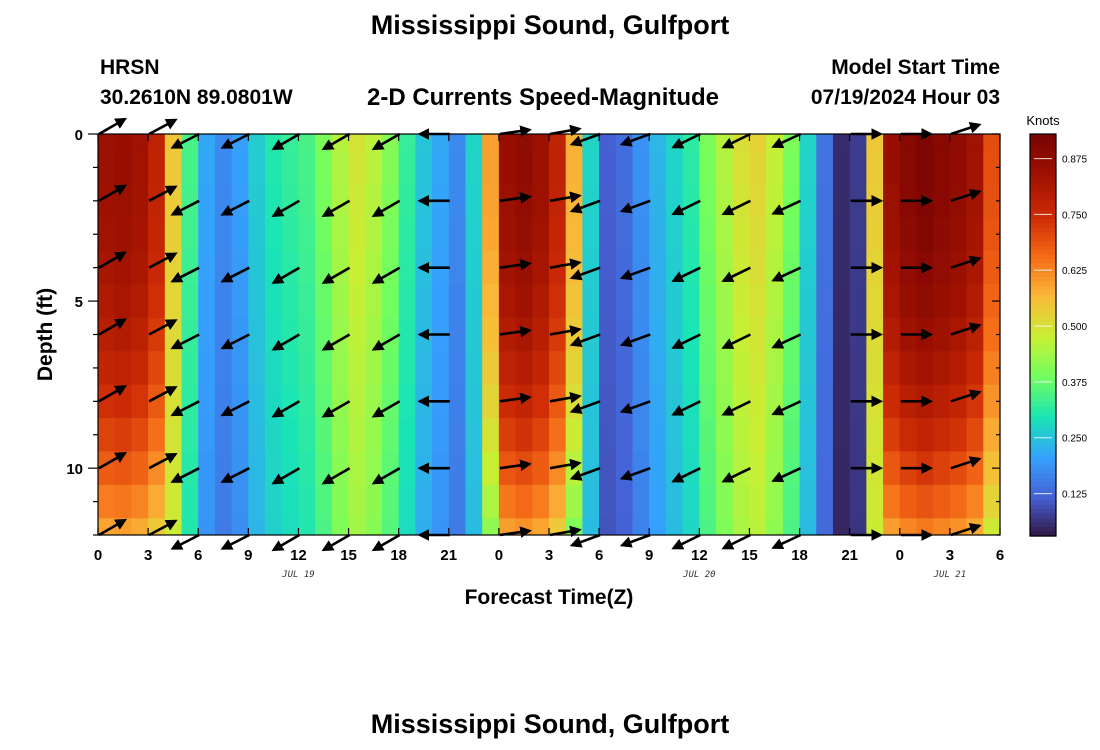 This screenshot has height=750, width=1100. What do you see at coordinates (130, 67) in the screenshot?
I see `station-id: HRSN` at bounding box center [130, 67].